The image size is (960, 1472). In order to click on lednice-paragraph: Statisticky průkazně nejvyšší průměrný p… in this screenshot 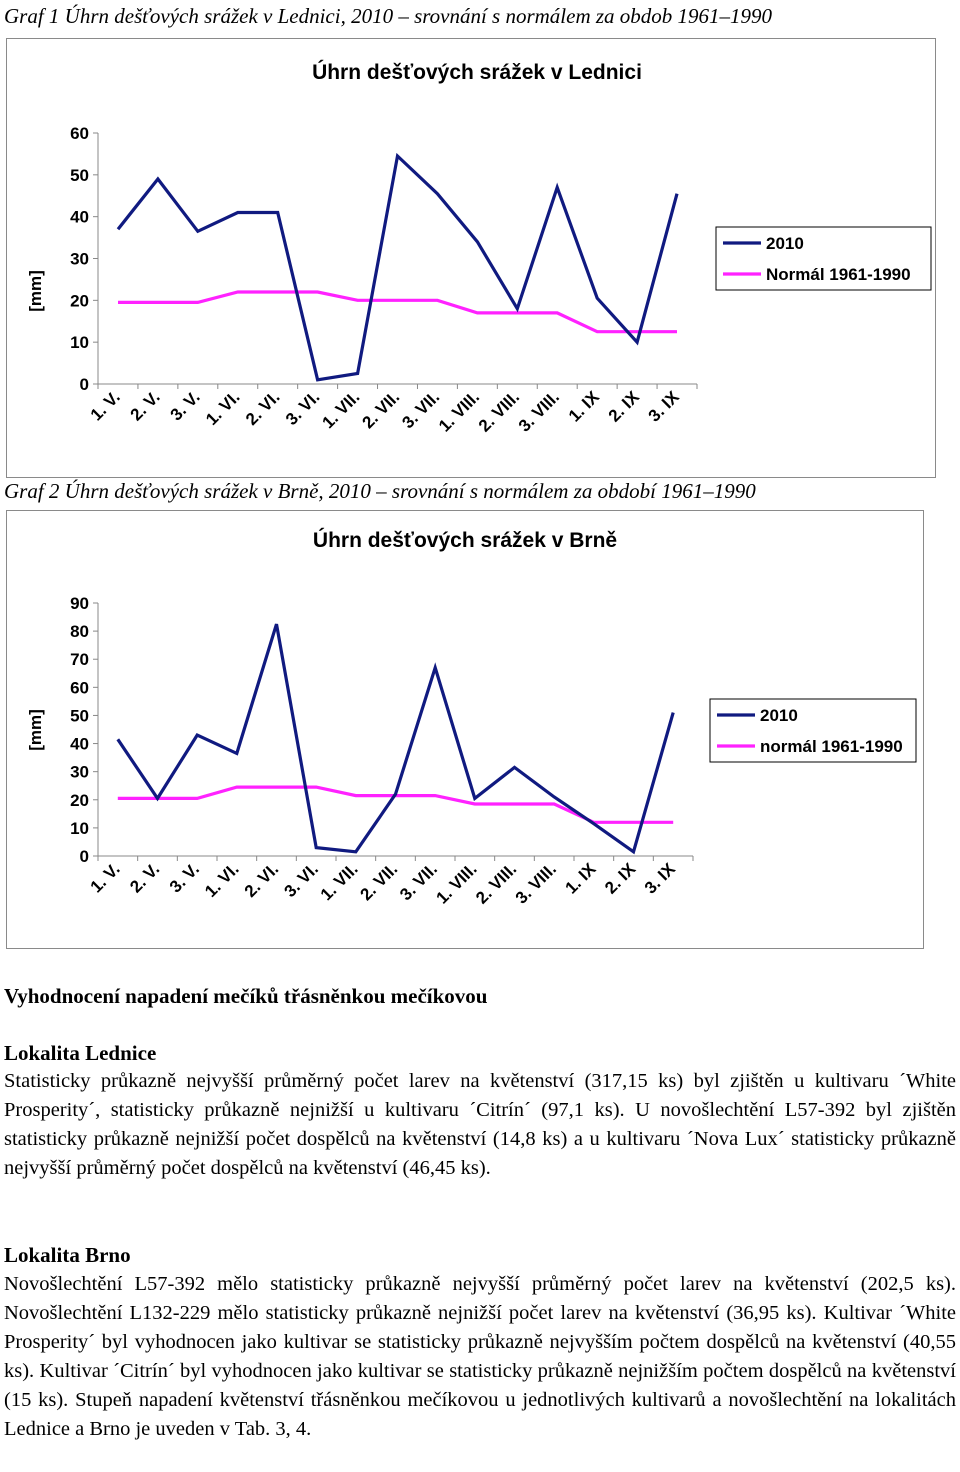, I will do `click(480, 1124)`.